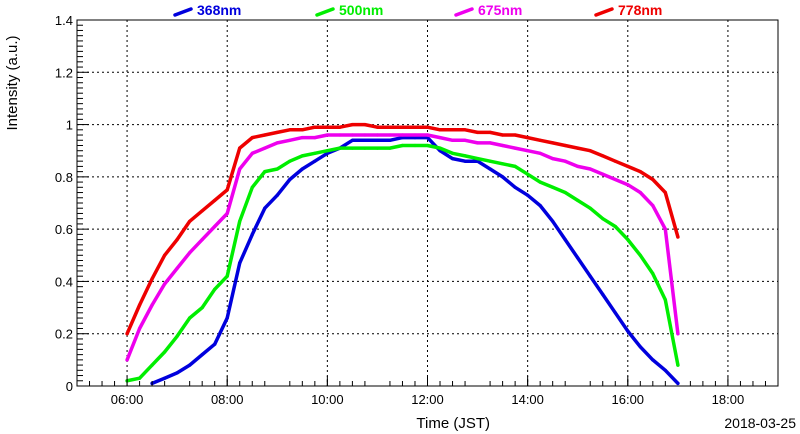  Describe the element at coordinates (453, 423) in the screenshot. I see `x-axis-label: Time (JST)` at that location.